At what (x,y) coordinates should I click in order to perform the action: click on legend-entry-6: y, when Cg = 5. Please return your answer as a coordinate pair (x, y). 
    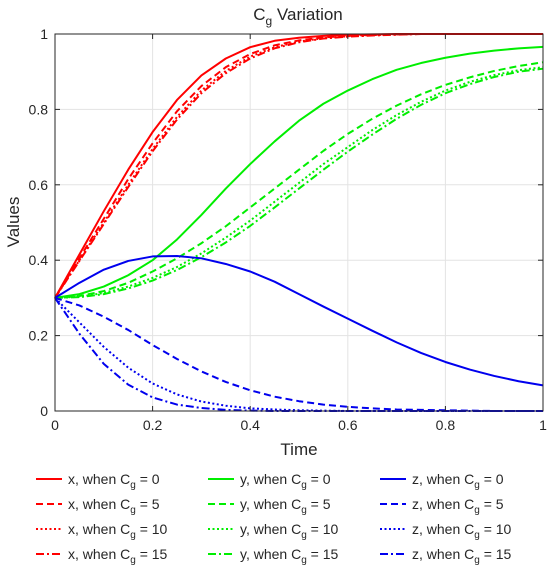
    Looking at the image, I should click on (285, 506).